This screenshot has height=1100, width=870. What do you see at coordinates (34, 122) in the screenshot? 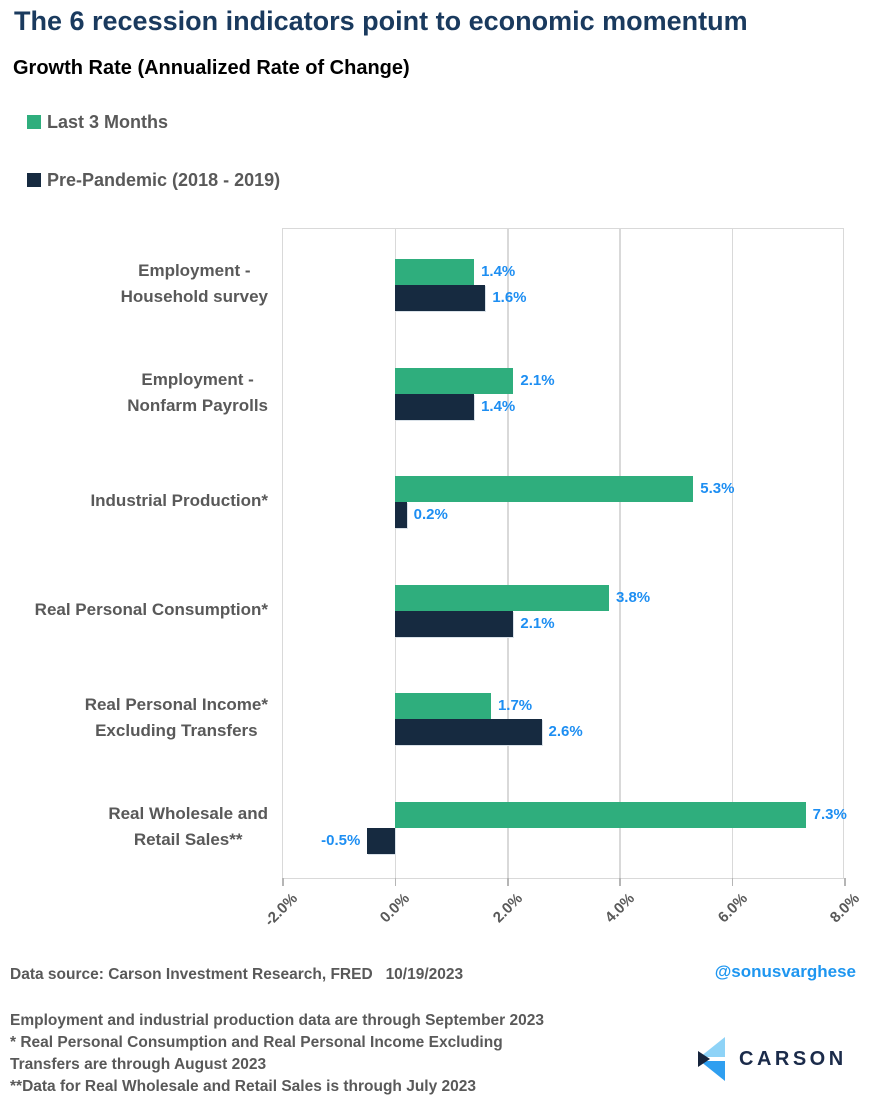
I see `legend-swatch-green` at bounding box center [34, 122].